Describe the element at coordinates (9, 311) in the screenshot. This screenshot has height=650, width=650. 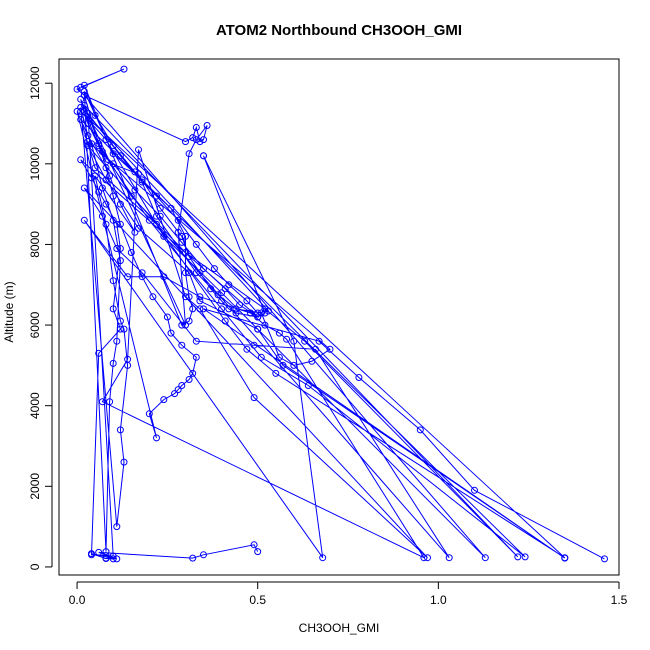
I see `y-axis-label: Altitude (m)` at that location.